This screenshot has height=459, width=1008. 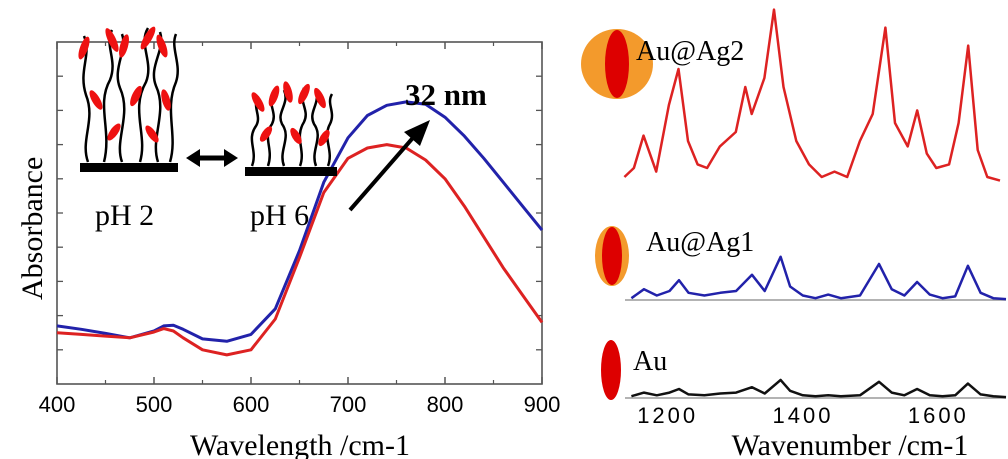 I want to click on series-label-au: Au, so click(x=650, y=361).